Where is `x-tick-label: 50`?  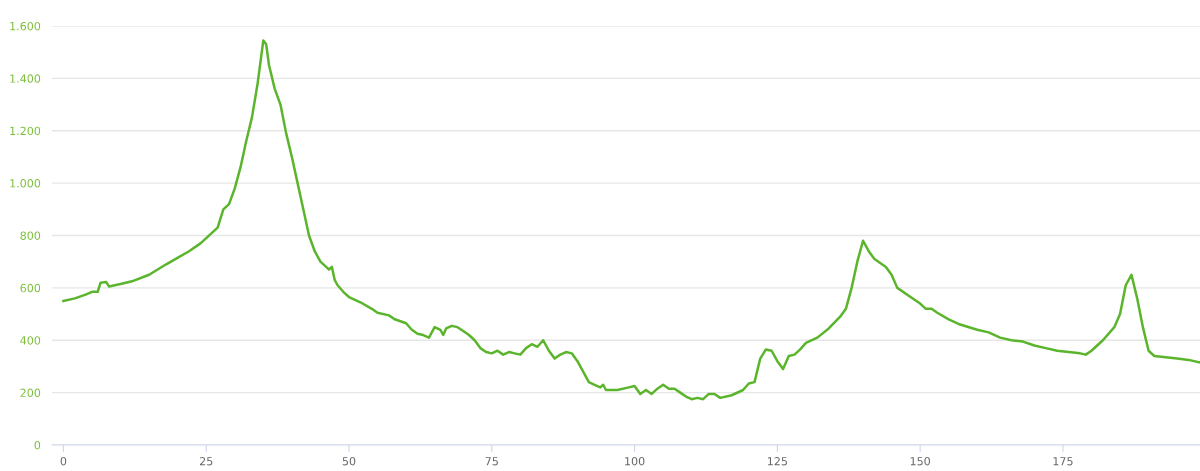
x-tick-label: 50 is located at coordinates (349, 461).